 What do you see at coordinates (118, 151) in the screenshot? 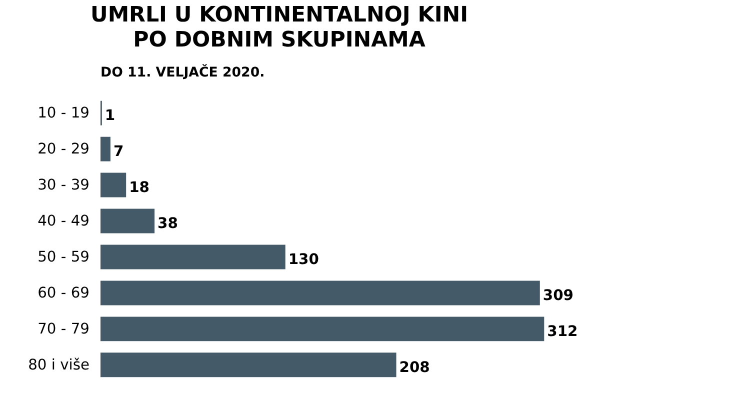
I see `data-label: 7` at bounding box center [118, 151].